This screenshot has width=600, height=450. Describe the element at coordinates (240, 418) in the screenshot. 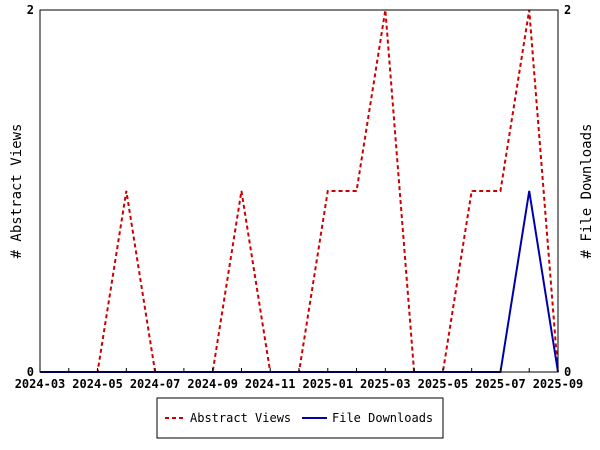

I see `legend-label-abstract-views: Abstract Views` at that location.